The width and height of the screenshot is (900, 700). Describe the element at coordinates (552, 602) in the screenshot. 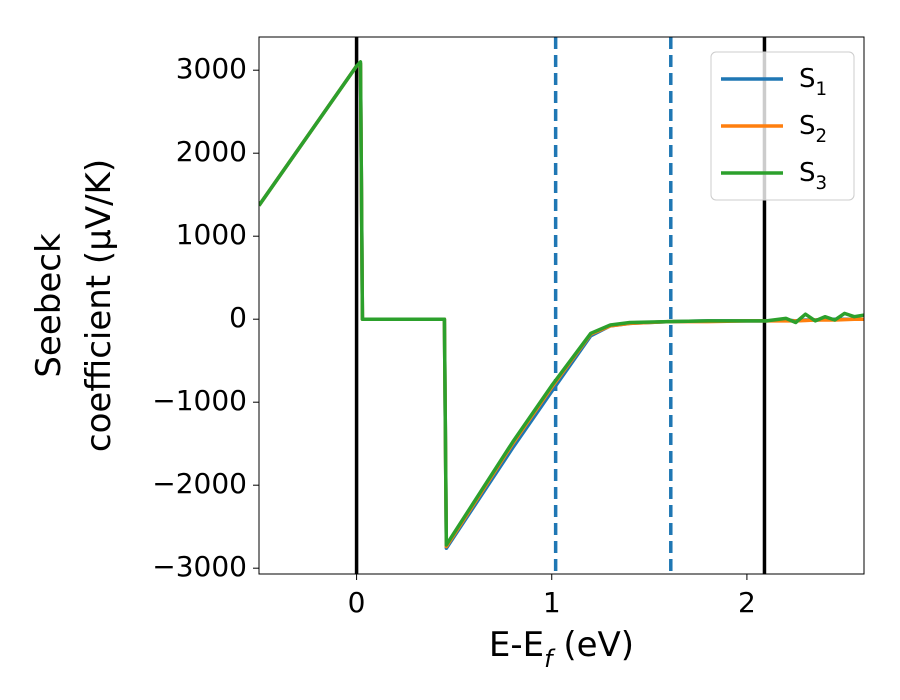

I see `x-tick-label: 1` at that location.